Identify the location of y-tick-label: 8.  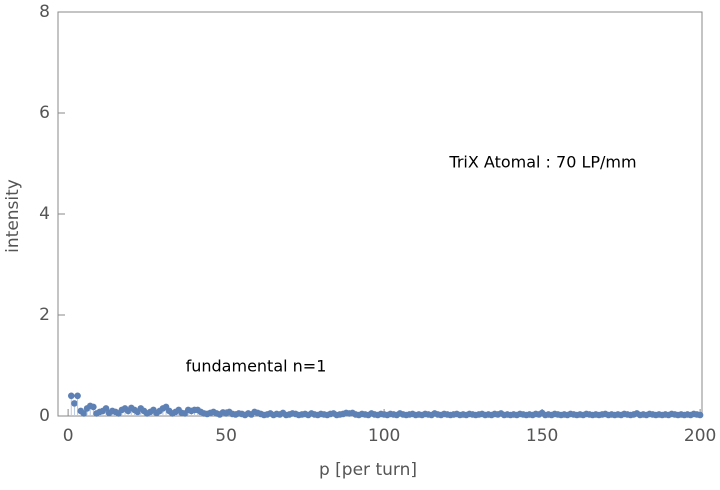
(44, 12).